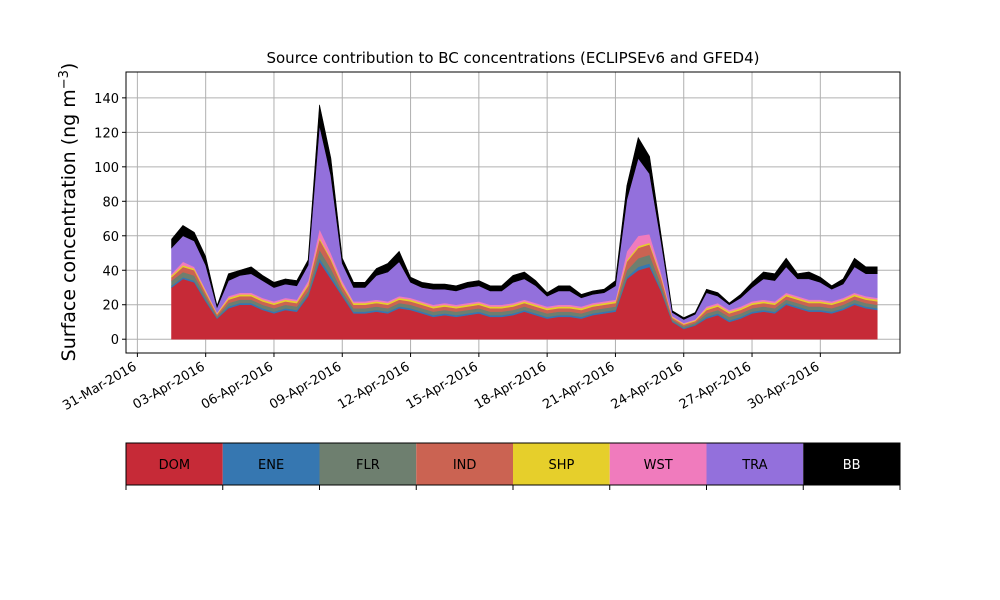  I want to click on legend-swatch-flr, so click(368, 464).